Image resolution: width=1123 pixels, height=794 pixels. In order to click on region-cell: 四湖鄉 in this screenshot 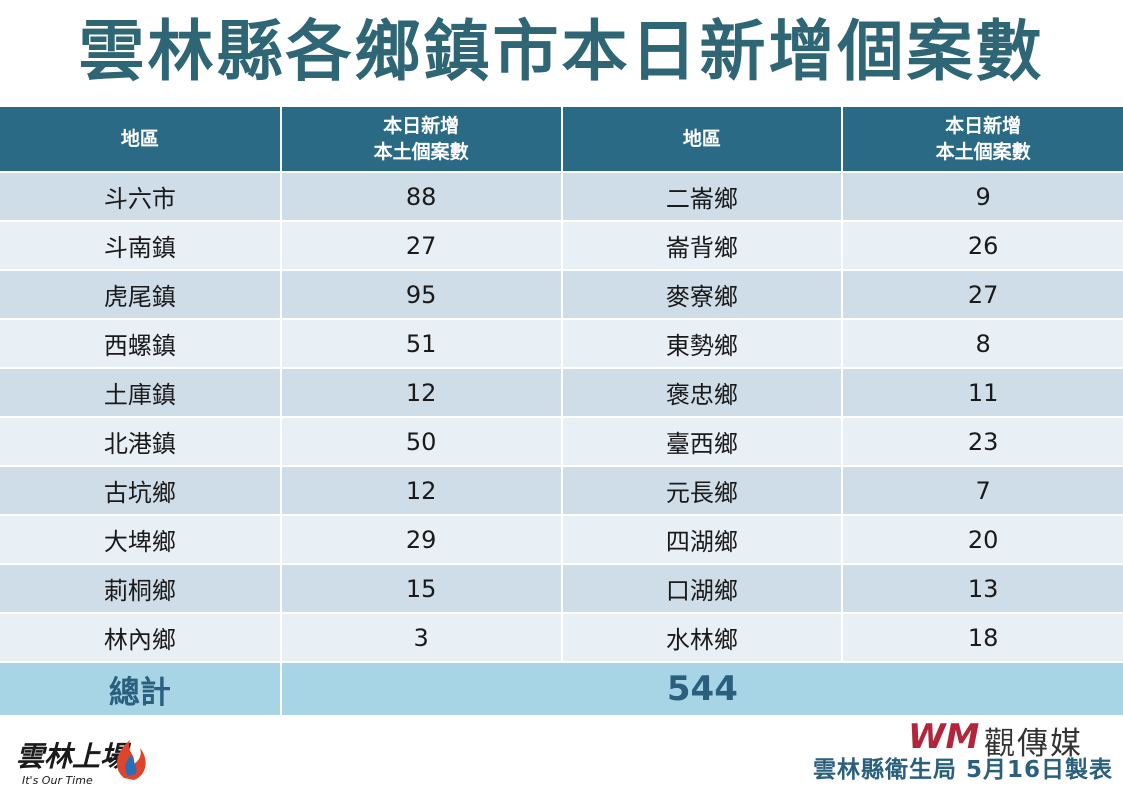, I will do `click(702, 540)`.